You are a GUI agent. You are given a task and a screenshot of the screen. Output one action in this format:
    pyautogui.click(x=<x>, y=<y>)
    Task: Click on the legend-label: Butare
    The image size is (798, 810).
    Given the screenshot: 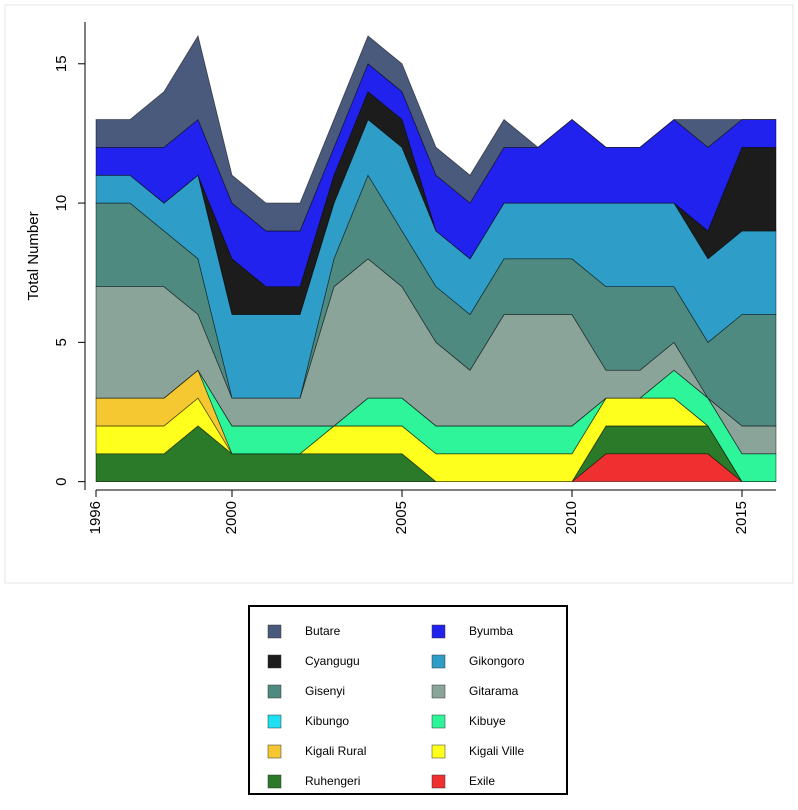 What is the action you would take?
    pyautogui.click(x=323, y=631)
    